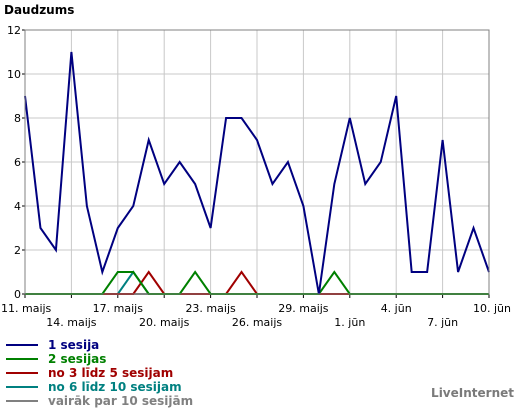 The image size is (520, 408). Describe the element at coordinates (14, 74) in the screenshot. I see `y-tick-label: 10` at that location.